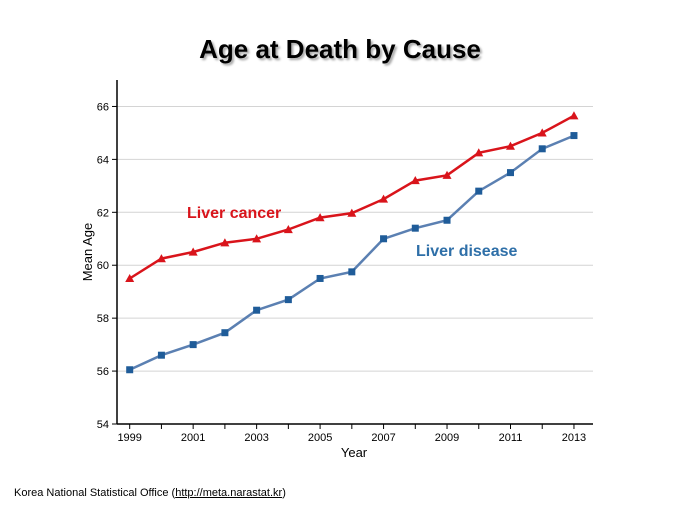 Image resolution: width=680 pixels, height=510 pixels. I want to click on y-tick-label-54: 54, so click(103, 425).